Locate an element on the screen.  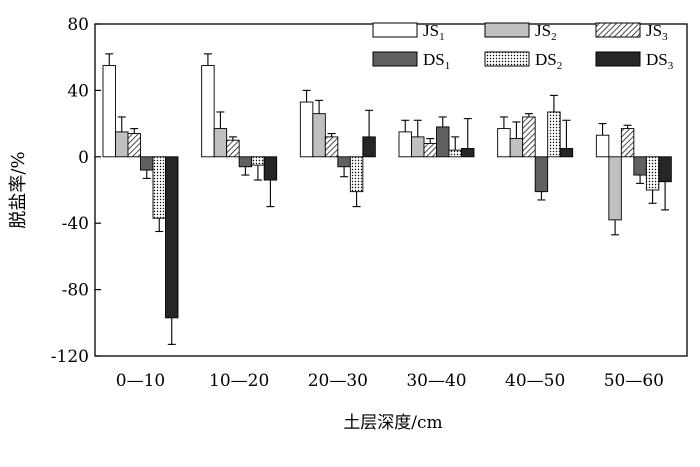
legend-label: DS1 is located at coordinates (436, 61).